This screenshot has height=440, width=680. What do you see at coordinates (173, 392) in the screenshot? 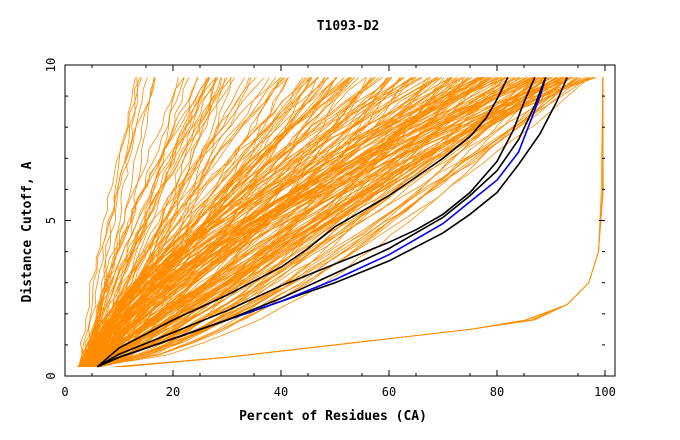
I see `x-tick-label: 20` at bounding box center [173, 392].